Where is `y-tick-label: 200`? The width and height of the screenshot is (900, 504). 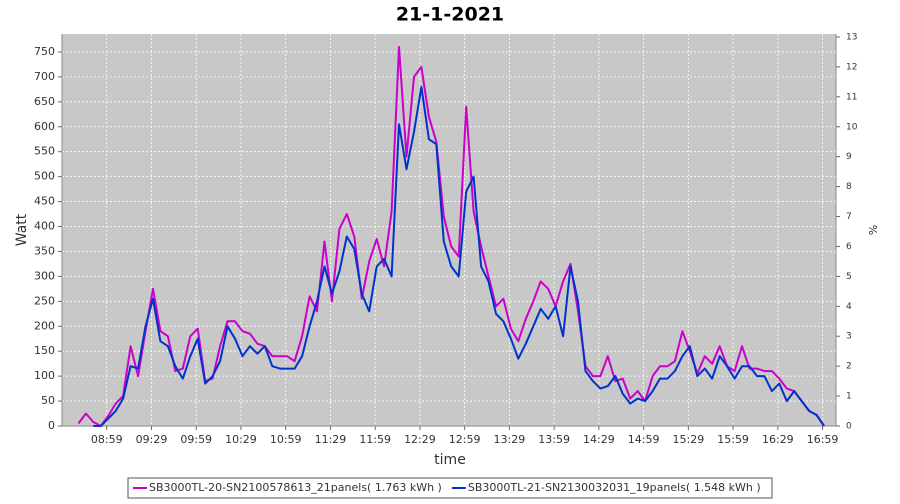
y-tick-label: 200 is located at coordinates (44, 325).